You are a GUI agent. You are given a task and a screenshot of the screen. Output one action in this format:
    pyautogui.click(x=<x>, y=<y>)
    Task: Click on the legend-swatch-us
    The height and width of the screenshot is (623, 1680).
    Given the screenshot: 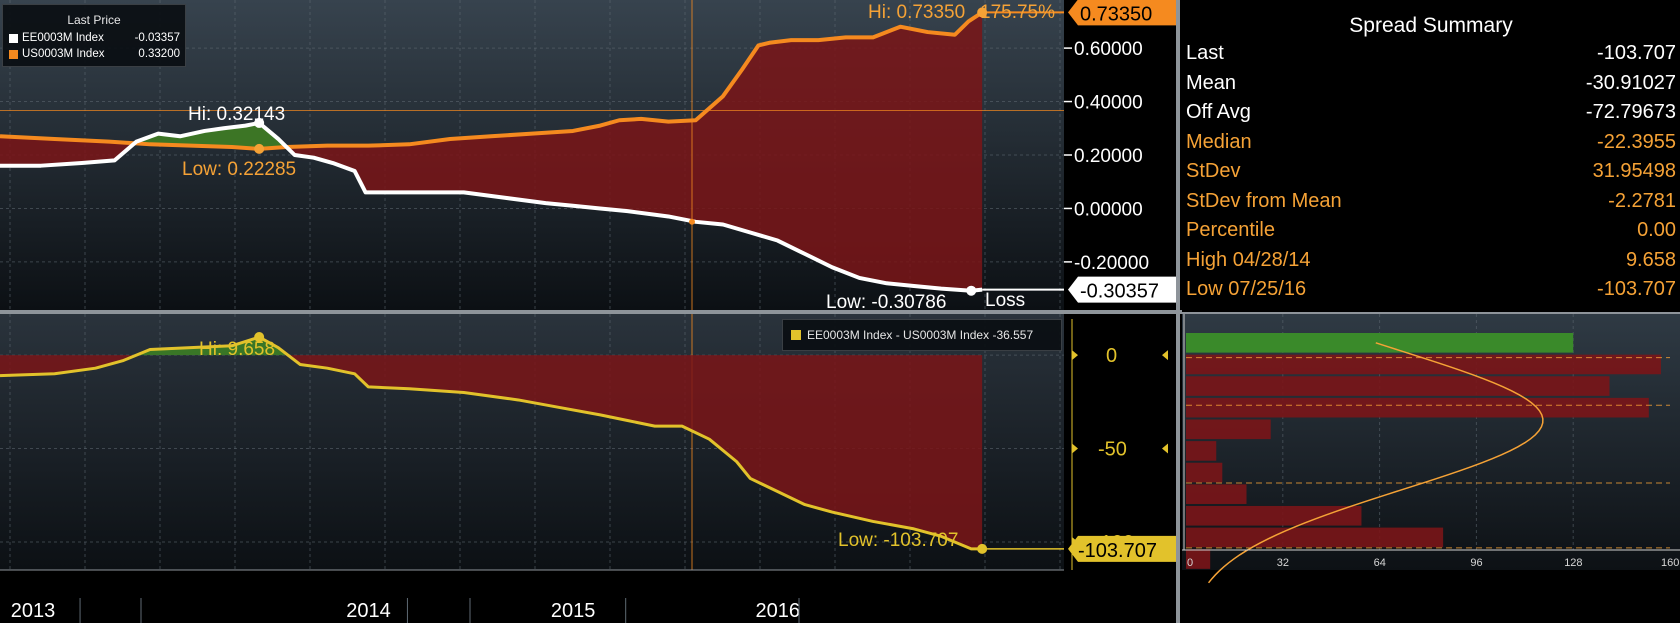 What is the action you would take?
    pyautogui.click(x=13, y=54)
    